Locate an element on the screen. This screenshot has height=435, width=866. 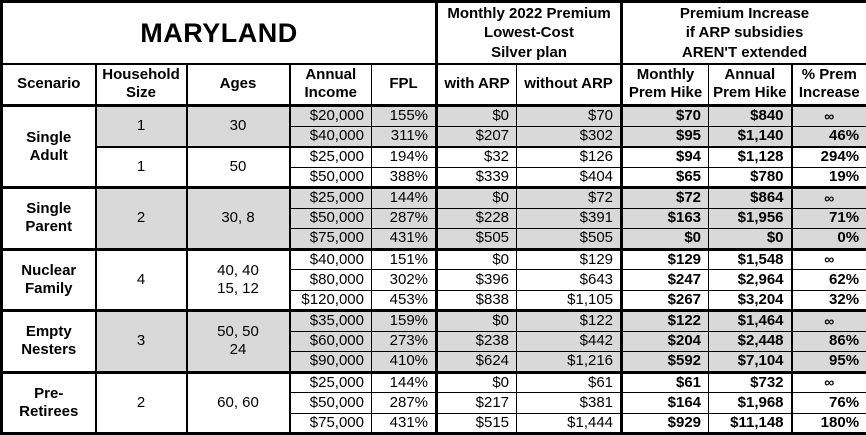
ages-cell: 30 is located at coordinates (237, 125).